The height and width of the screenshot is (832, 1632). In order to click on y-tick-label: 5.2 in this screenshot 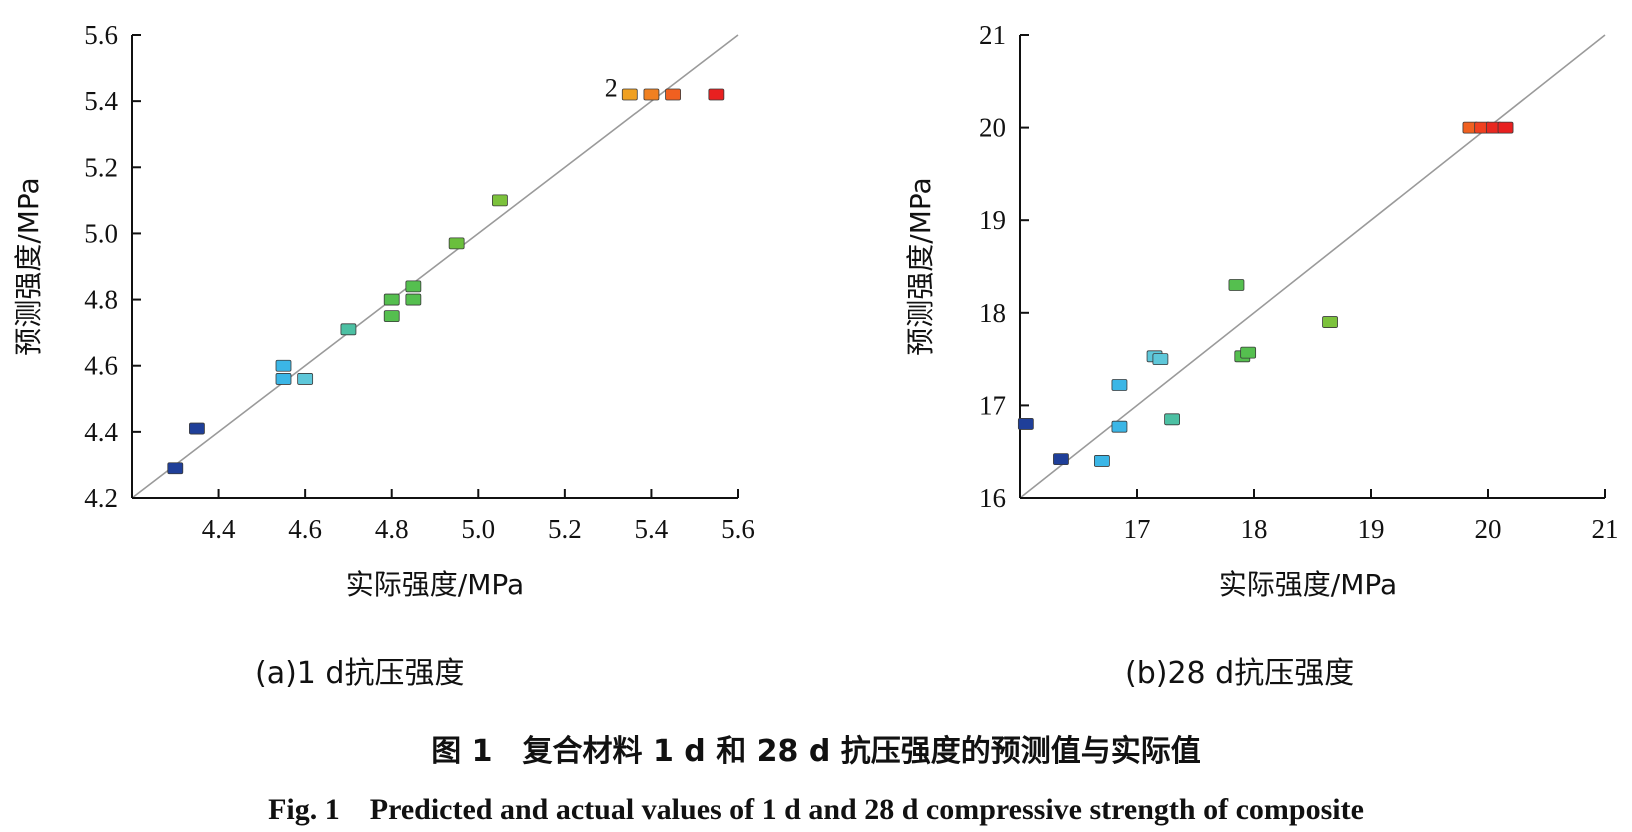, I will do `click(101, 167)`.